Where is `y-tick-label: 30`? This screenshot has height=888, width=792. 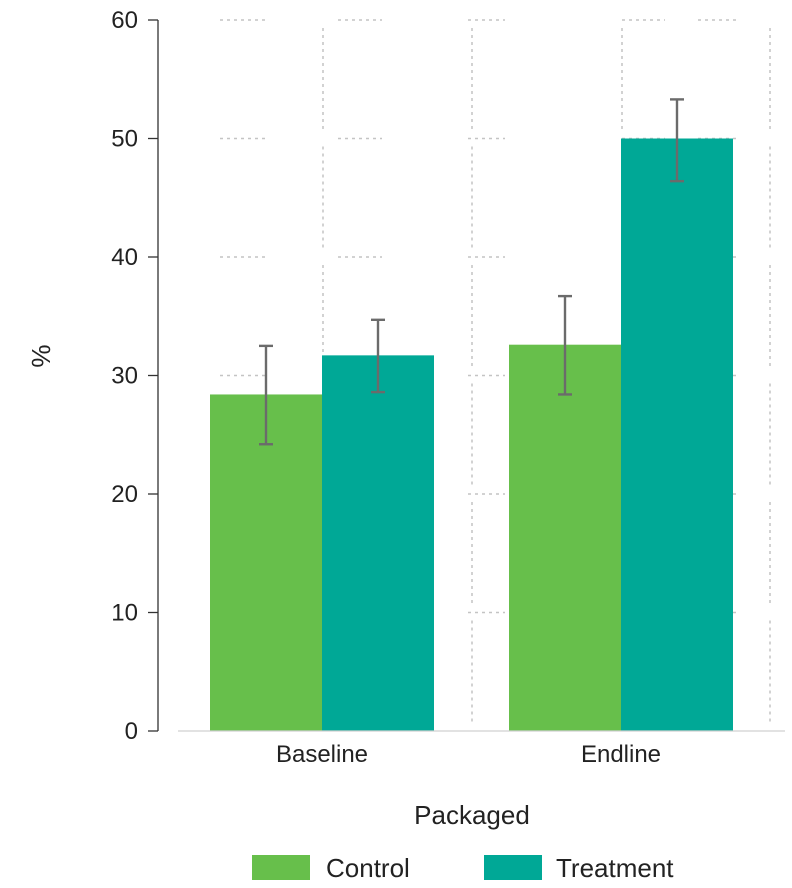 y-tick-label: 30 is located at coordinates (124, 376).